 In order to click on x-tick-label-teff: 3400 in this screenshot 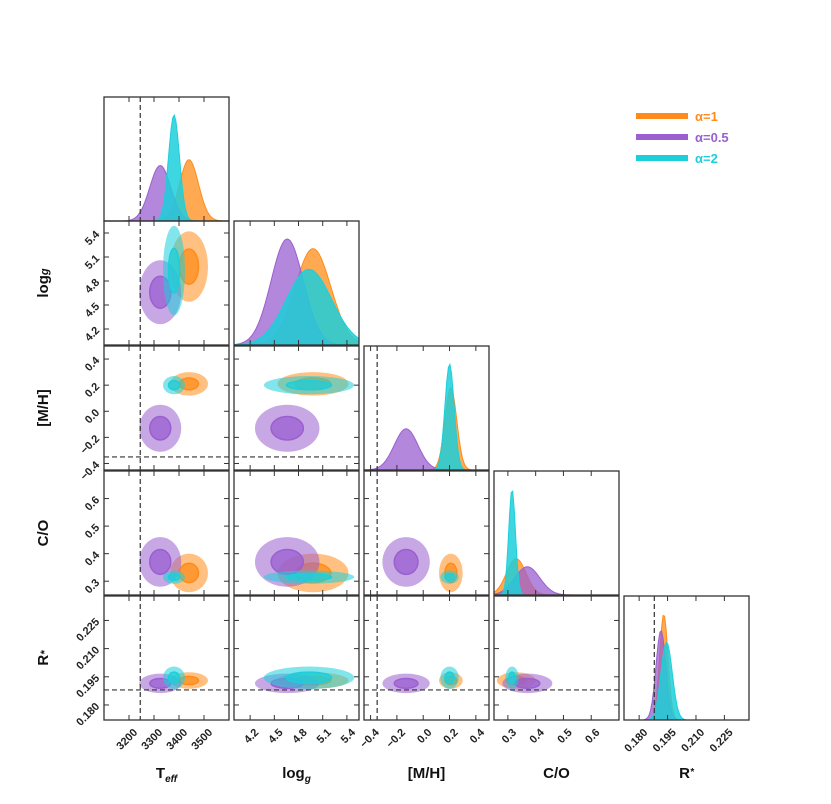, I will do `click(177, 740)`.